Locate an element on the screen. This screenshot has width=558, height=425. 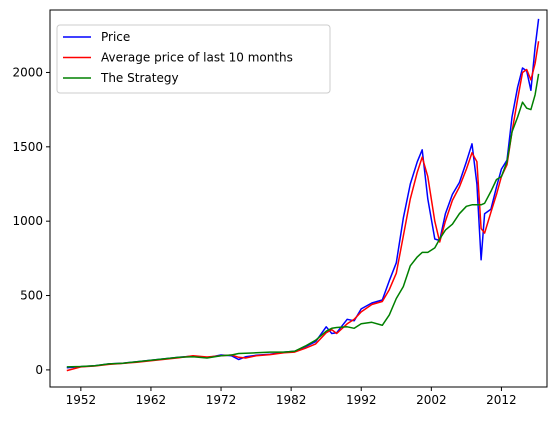
x-axis: 1952 1962 1972 1982 1992 2002 2012 is located at coordinates (291, 397).